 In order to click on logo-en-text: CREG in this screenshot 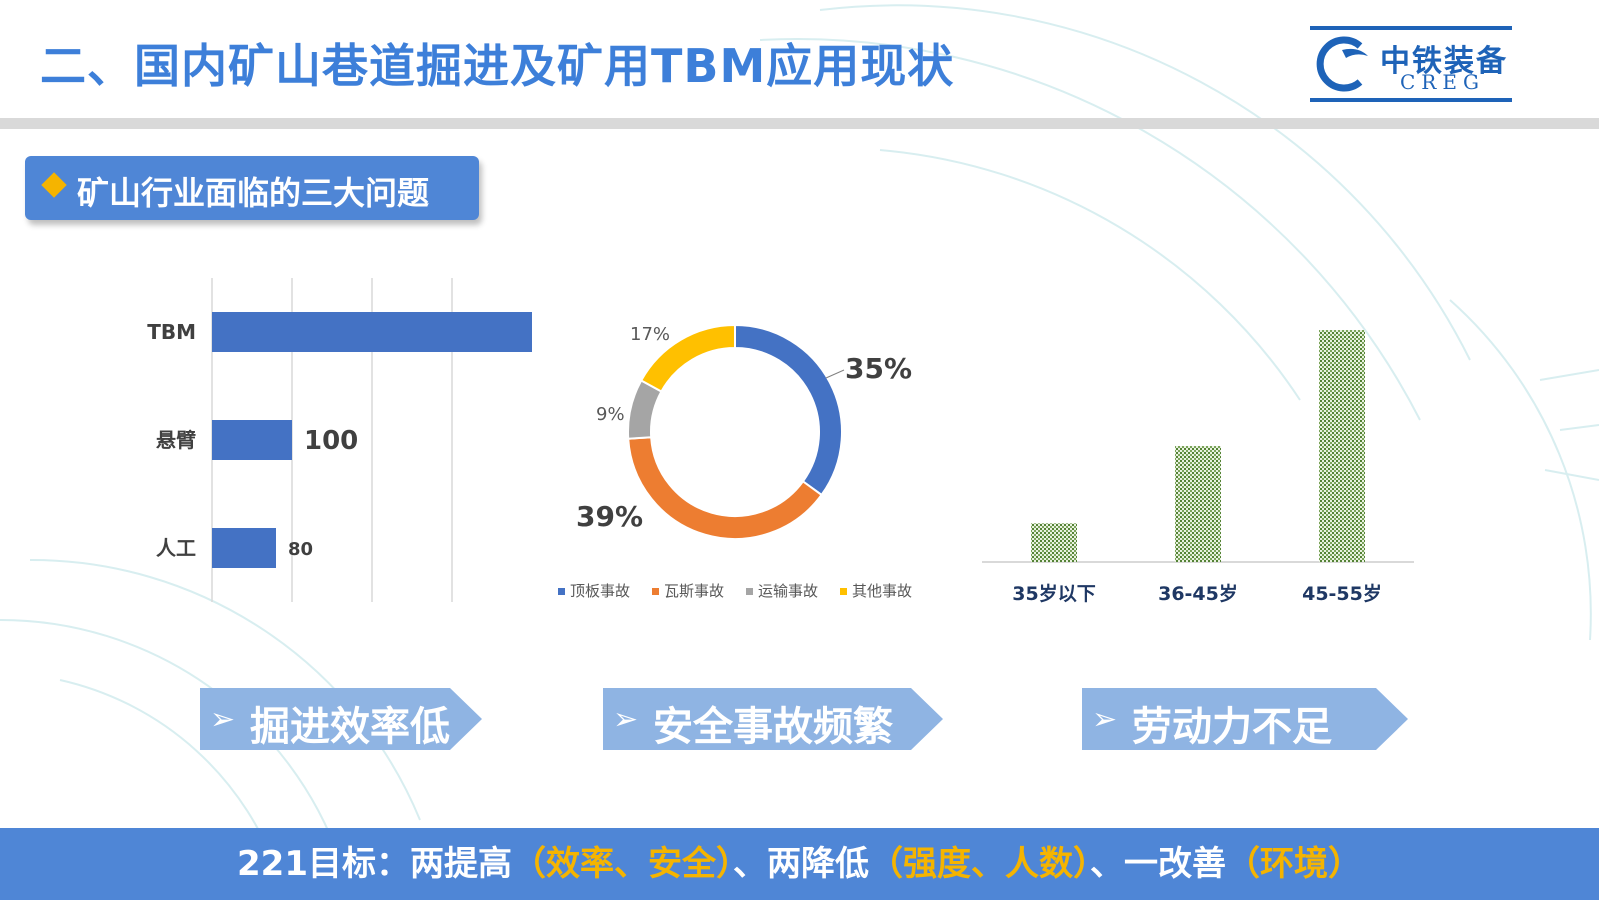, I will do `click(1442, 82)`.